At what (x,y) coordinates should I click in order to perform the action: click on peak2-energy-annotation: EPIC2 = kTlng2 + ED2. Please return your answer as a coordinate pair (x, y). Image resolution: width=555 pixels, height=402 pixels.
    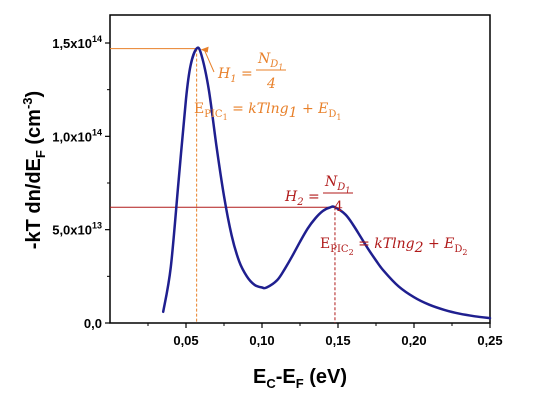
    Looking at the image, I should click on (394, 246).